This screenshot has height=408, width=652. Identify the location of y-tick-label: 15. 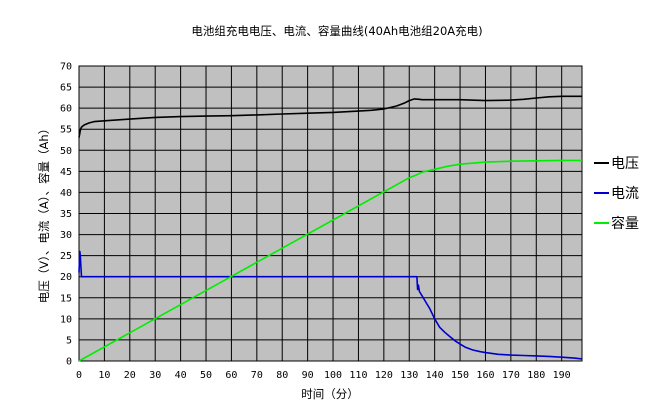
(66, 298).